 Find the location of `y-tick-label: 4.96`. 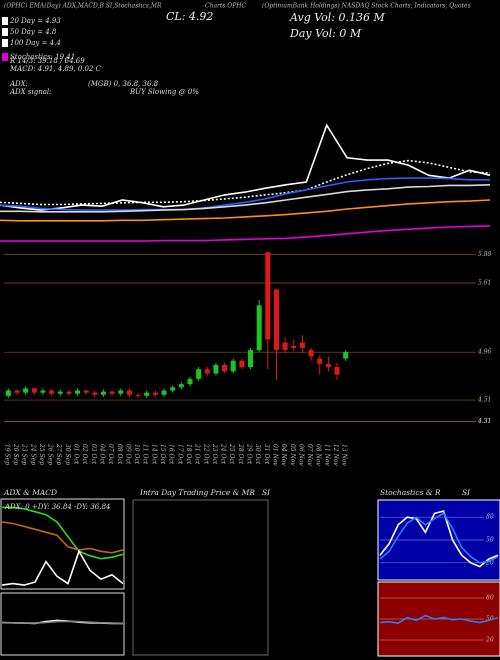

y-tick-label: 4.96 is located at coordinates (484, 352).